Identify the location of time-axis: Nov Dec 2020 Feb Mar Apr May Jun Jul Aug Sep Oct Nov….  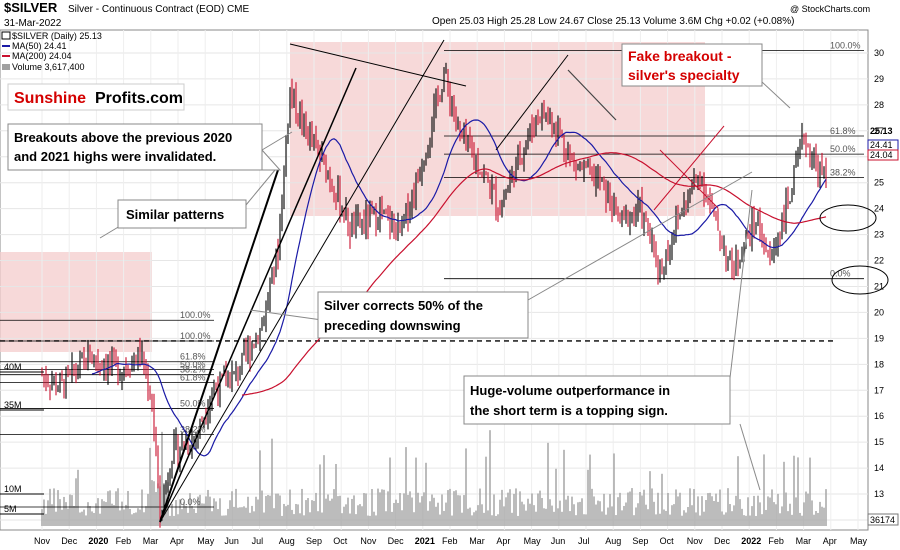
(451, 541).